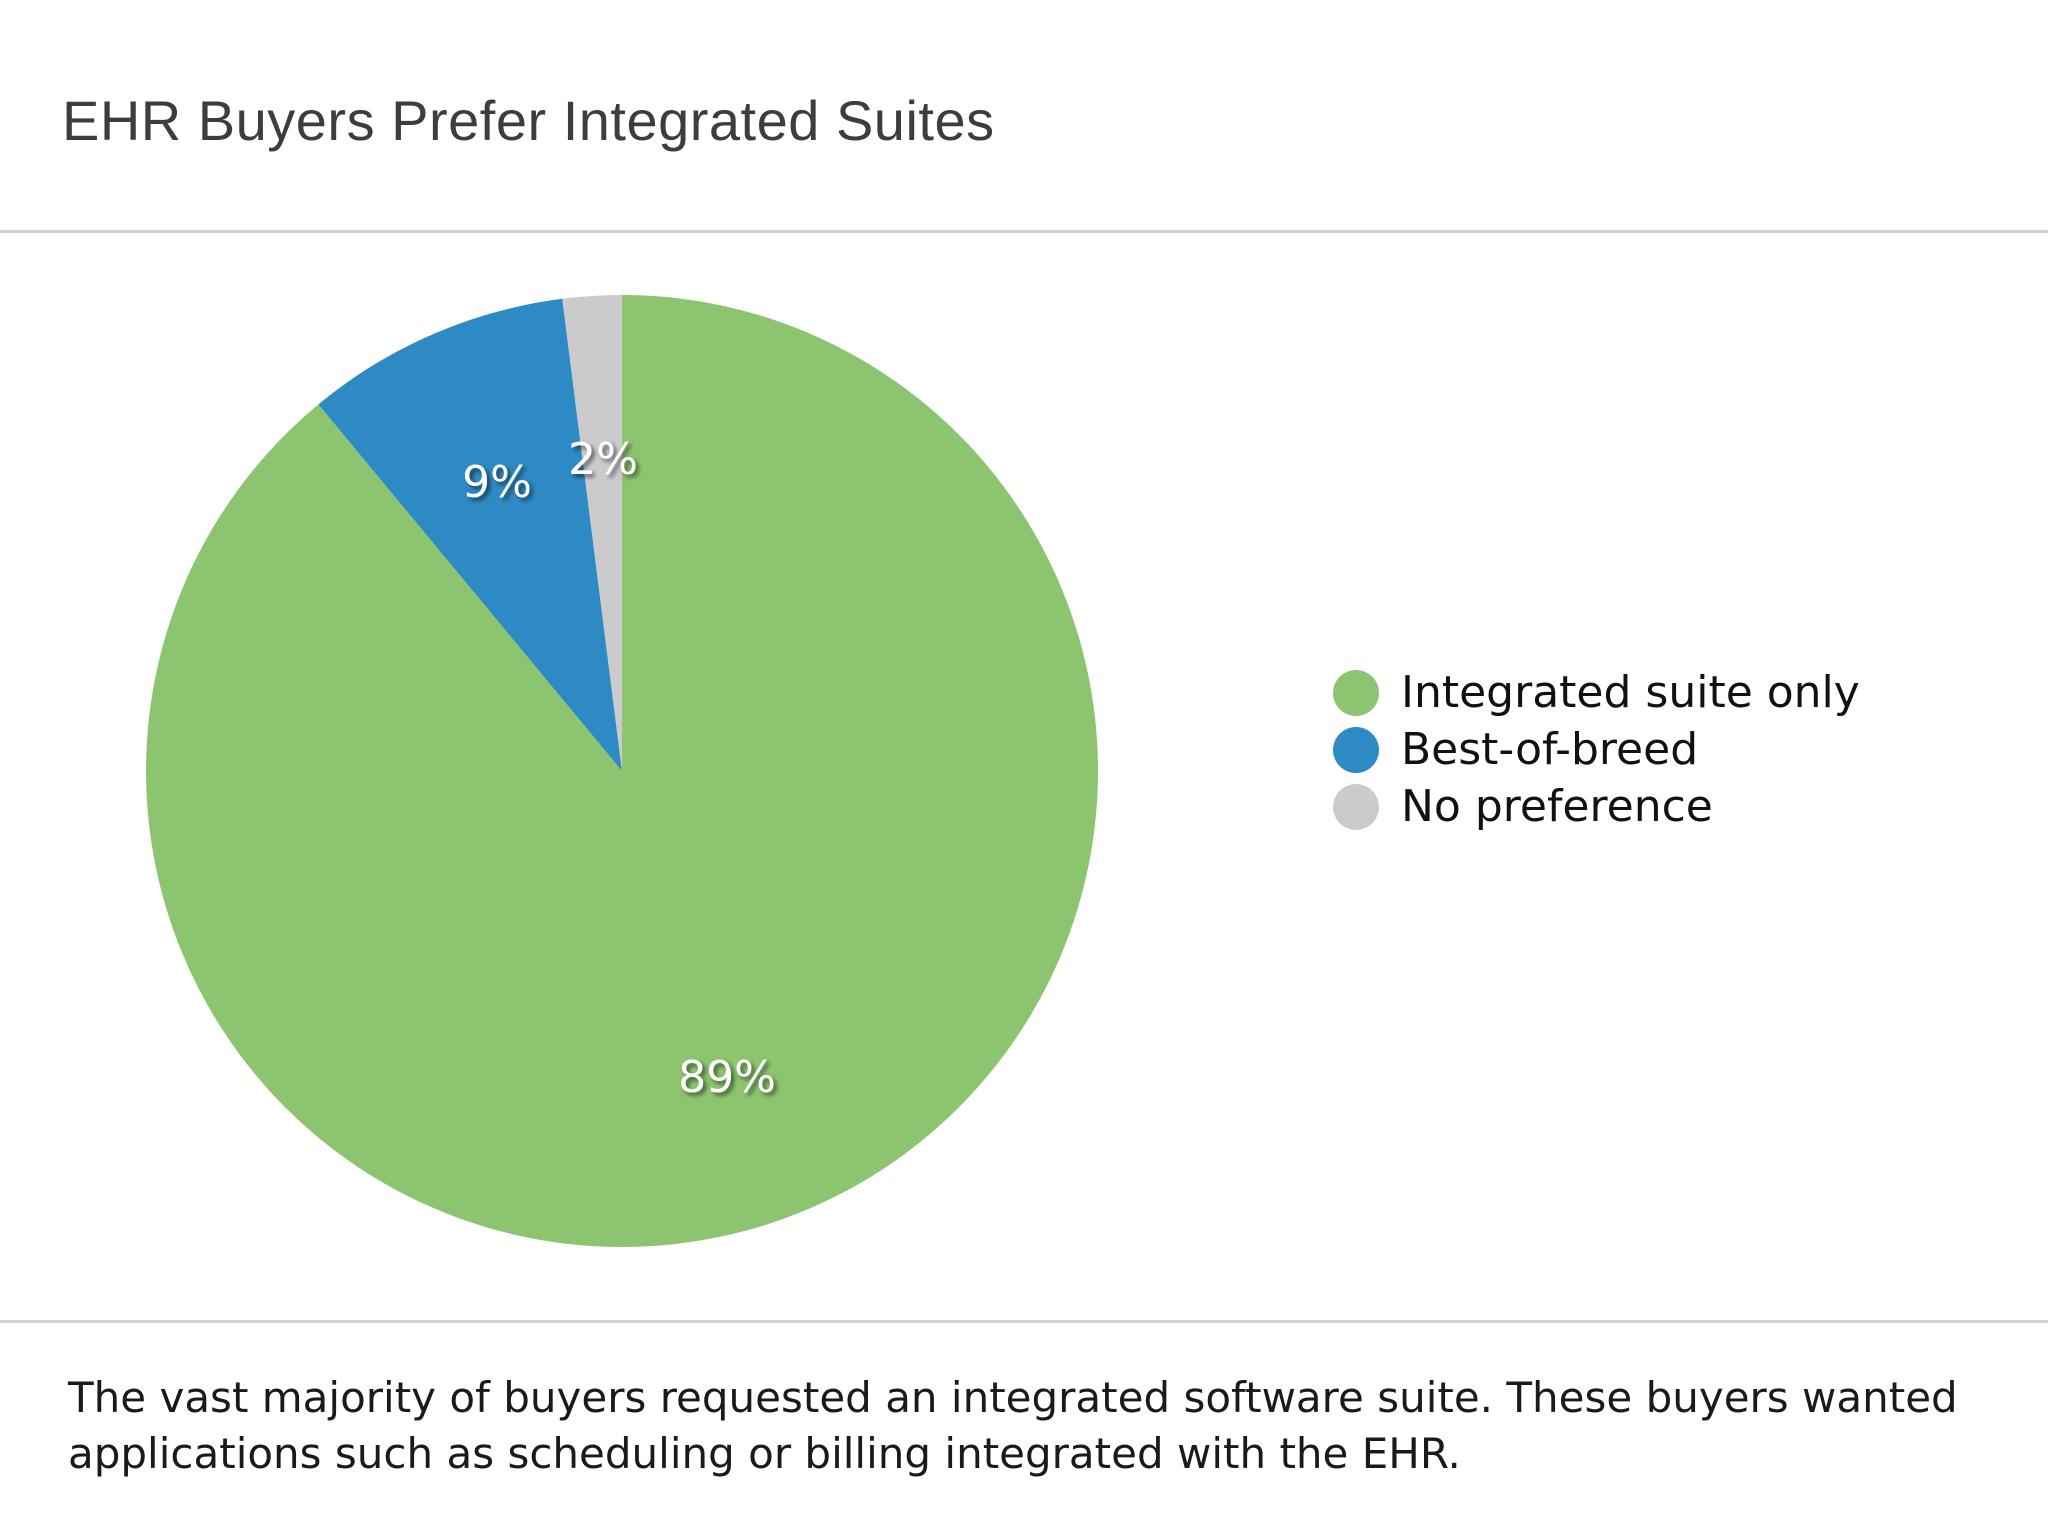 This screenshot has width=2048, height=1536. What do you see at coordinates (727, 1077) in the screenshot?
I see `label-integrated: 89%` at bounding box center [727, 1077].